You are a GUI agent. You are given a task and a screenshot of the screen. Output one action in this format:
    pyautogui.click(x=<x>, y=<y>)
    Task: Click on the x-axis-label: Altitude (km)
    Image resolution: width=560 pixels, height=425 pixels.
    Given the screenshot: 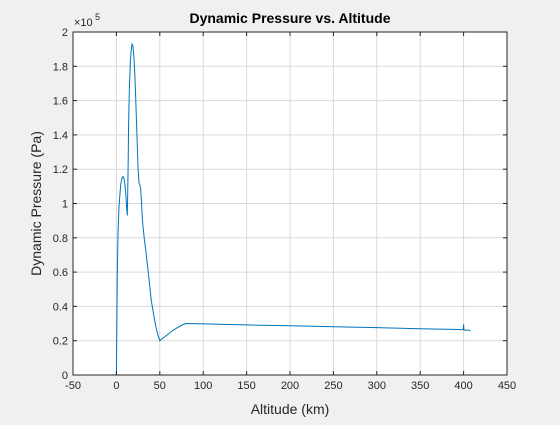 What is the action you would take?
    pyautogui.click(x=290, y=409)
    